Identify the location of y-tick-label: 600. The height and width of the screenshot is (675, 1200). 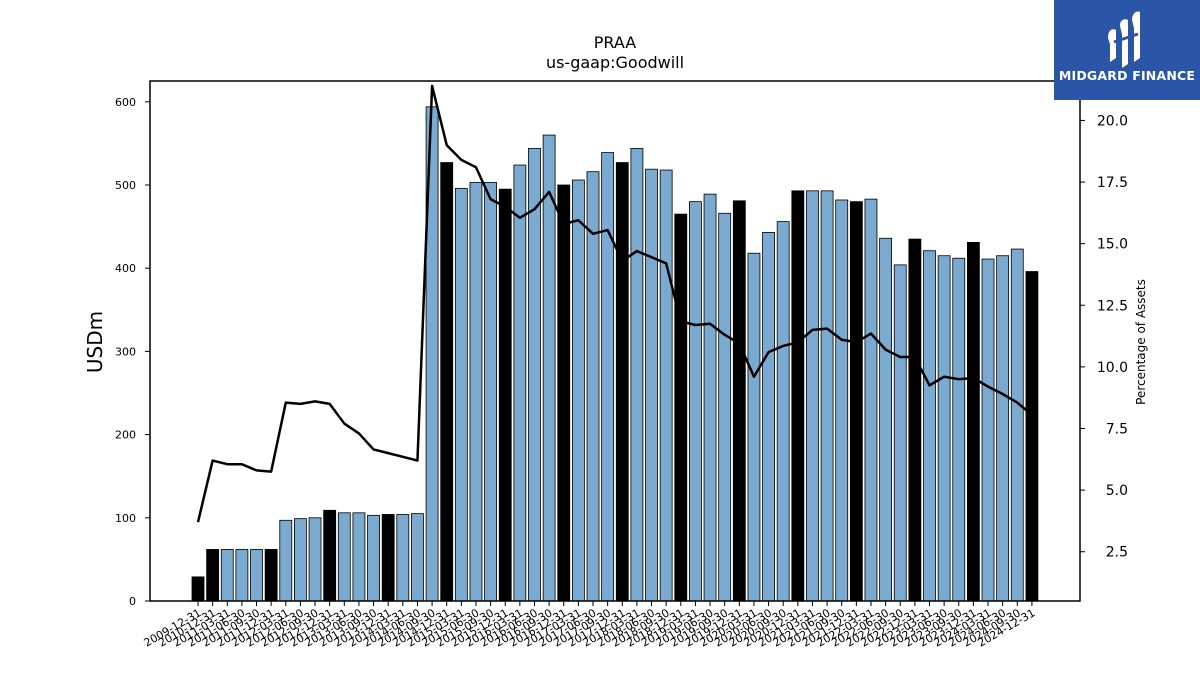
(125, 102).